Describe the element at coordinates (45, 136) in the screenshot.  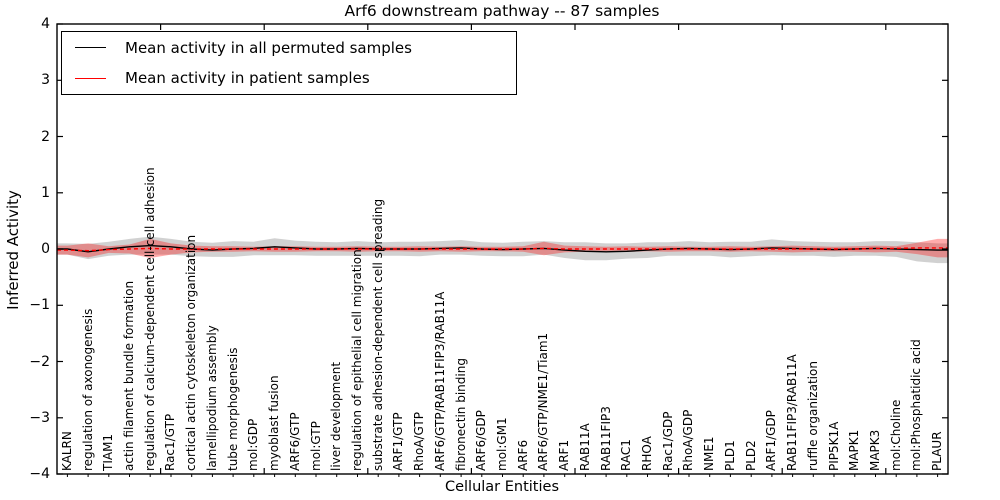
I see `y-tick-label: 2` at that location.